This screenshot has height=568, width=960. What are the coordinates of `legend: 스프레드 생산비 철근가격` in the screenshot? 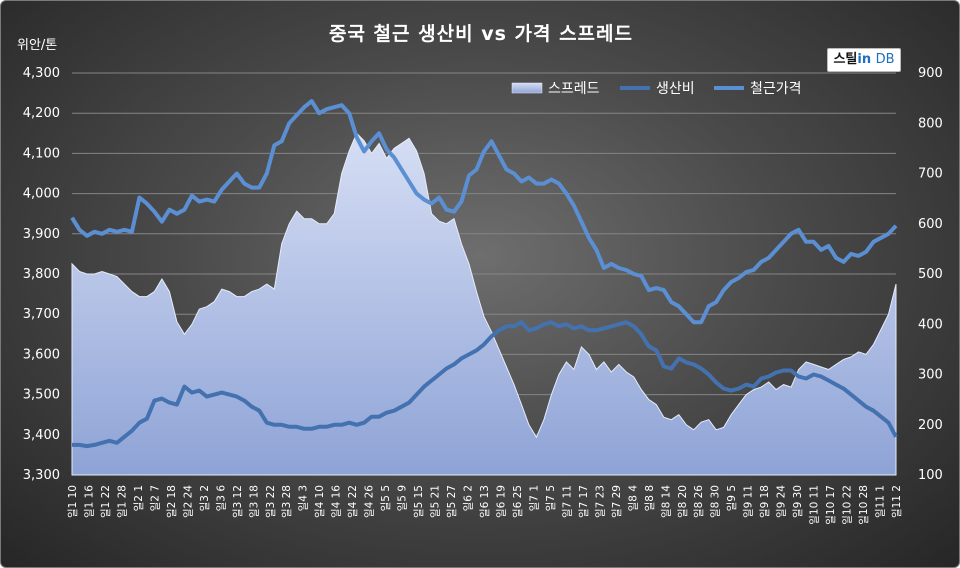 It's located at (656, 89).